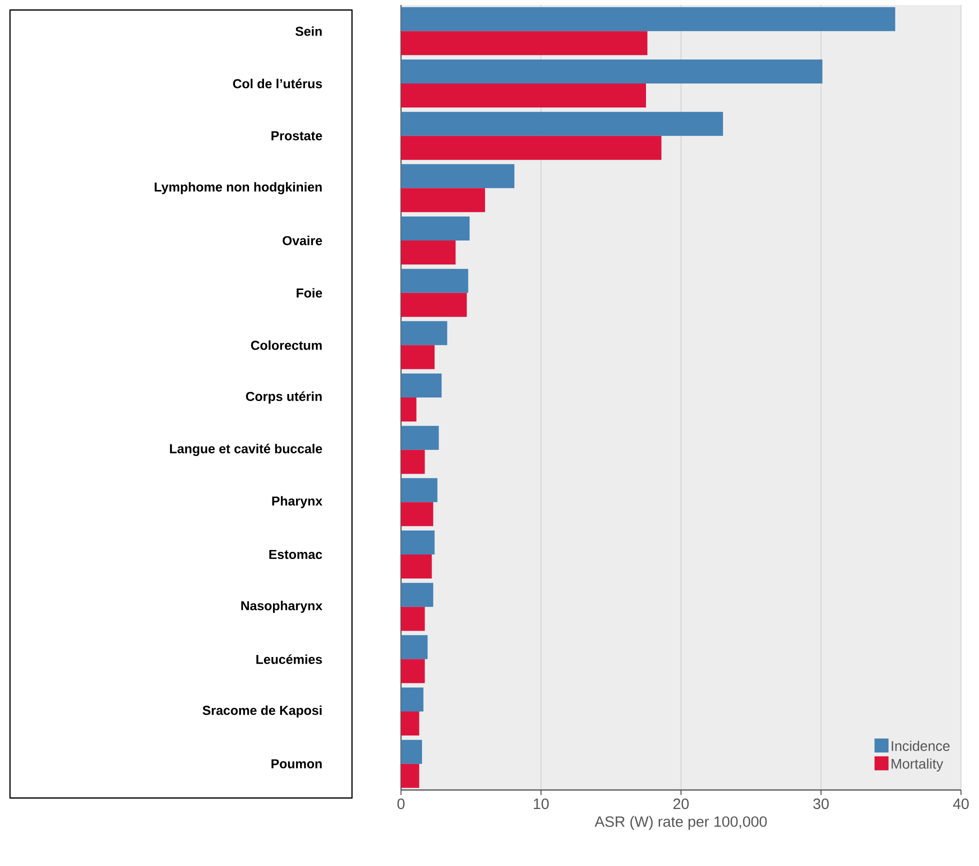 The width and height of the screenshot is (979, 866). What do you see at coordinates (309, 31) in the screenshot?
I see `y-tick-label: Sein` at bounding box center [309, 31].